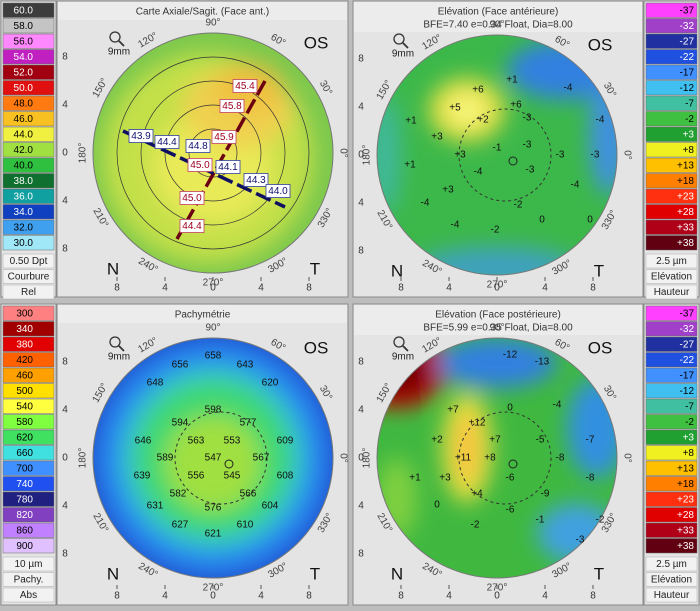  Describe the element at coordinates (248, 494) in the screenshot. I see `map-value: 566` at that location.